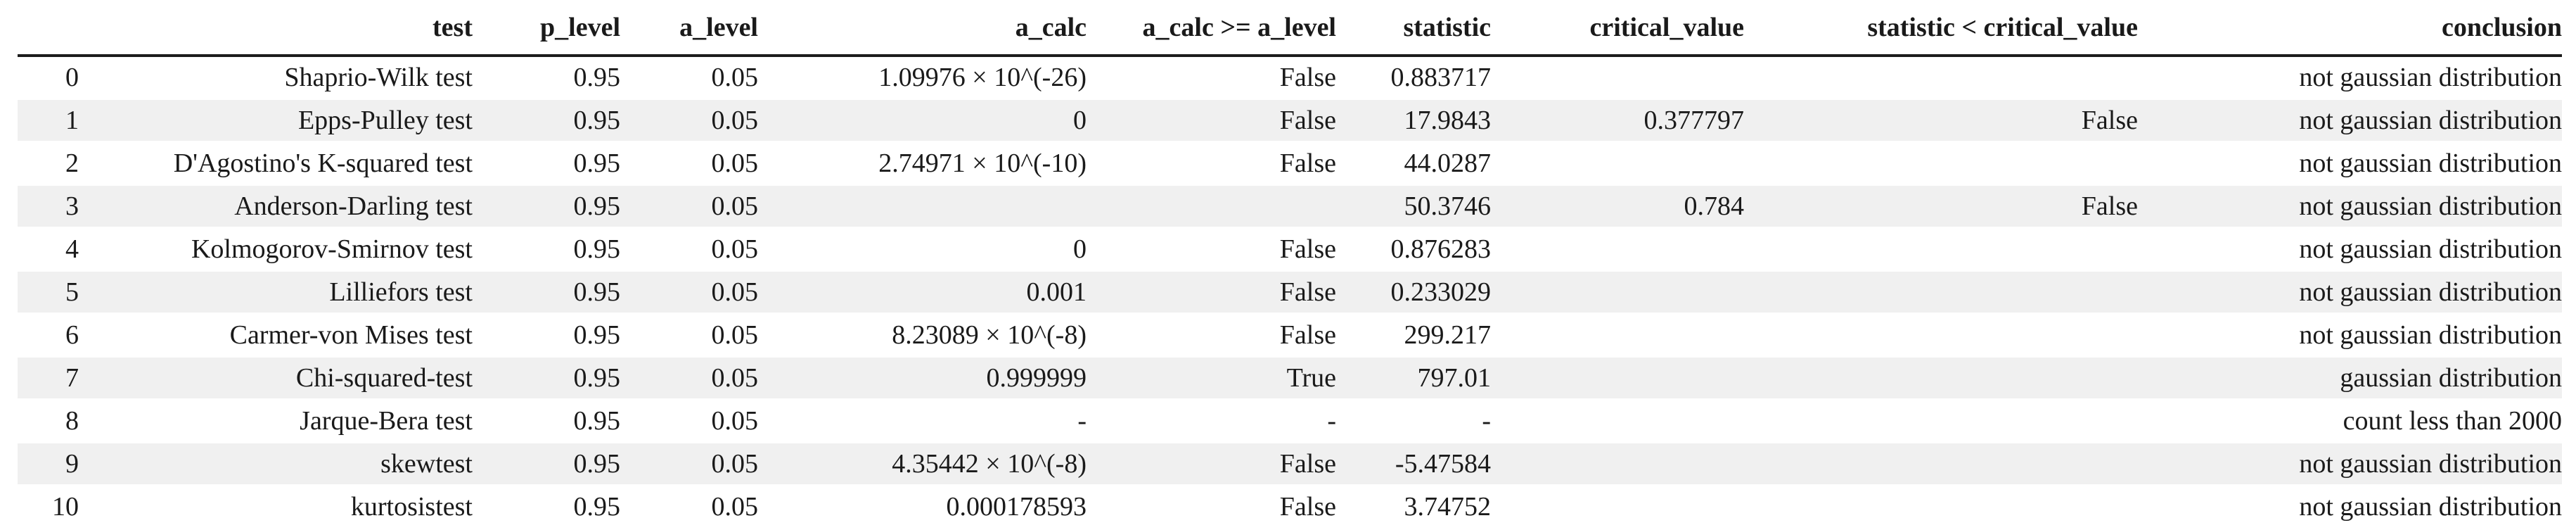 Image resolution: width=2576 pixels, height=530 pixels. Describe the element at coordinates (49, 249) in the screenshot. I see `cell-index: 4` at that location.